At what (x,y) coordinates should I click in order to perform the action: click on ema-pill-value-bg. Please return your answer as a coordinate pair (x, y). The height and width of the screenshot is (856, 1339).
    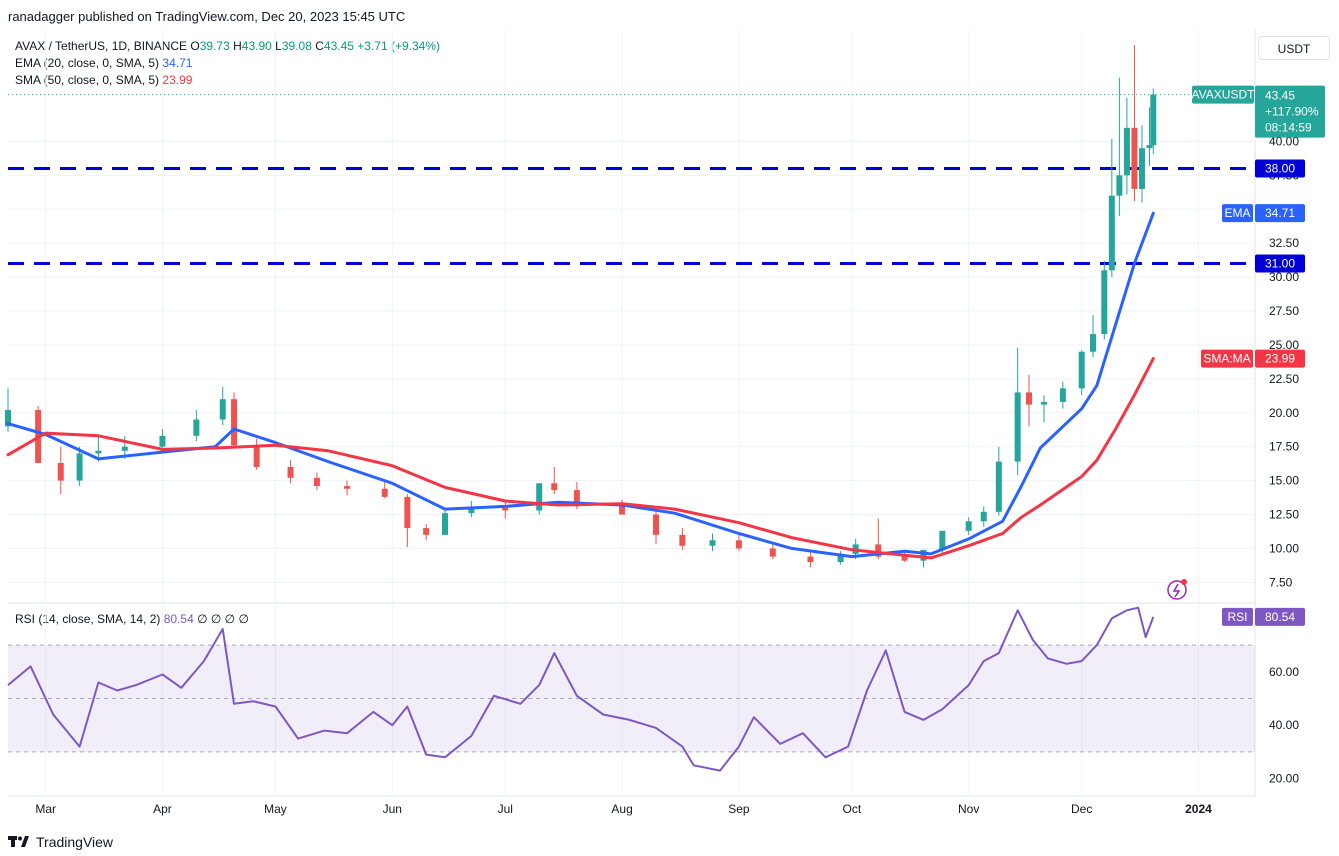
    Looking at the image, I should click on (1280, 213).